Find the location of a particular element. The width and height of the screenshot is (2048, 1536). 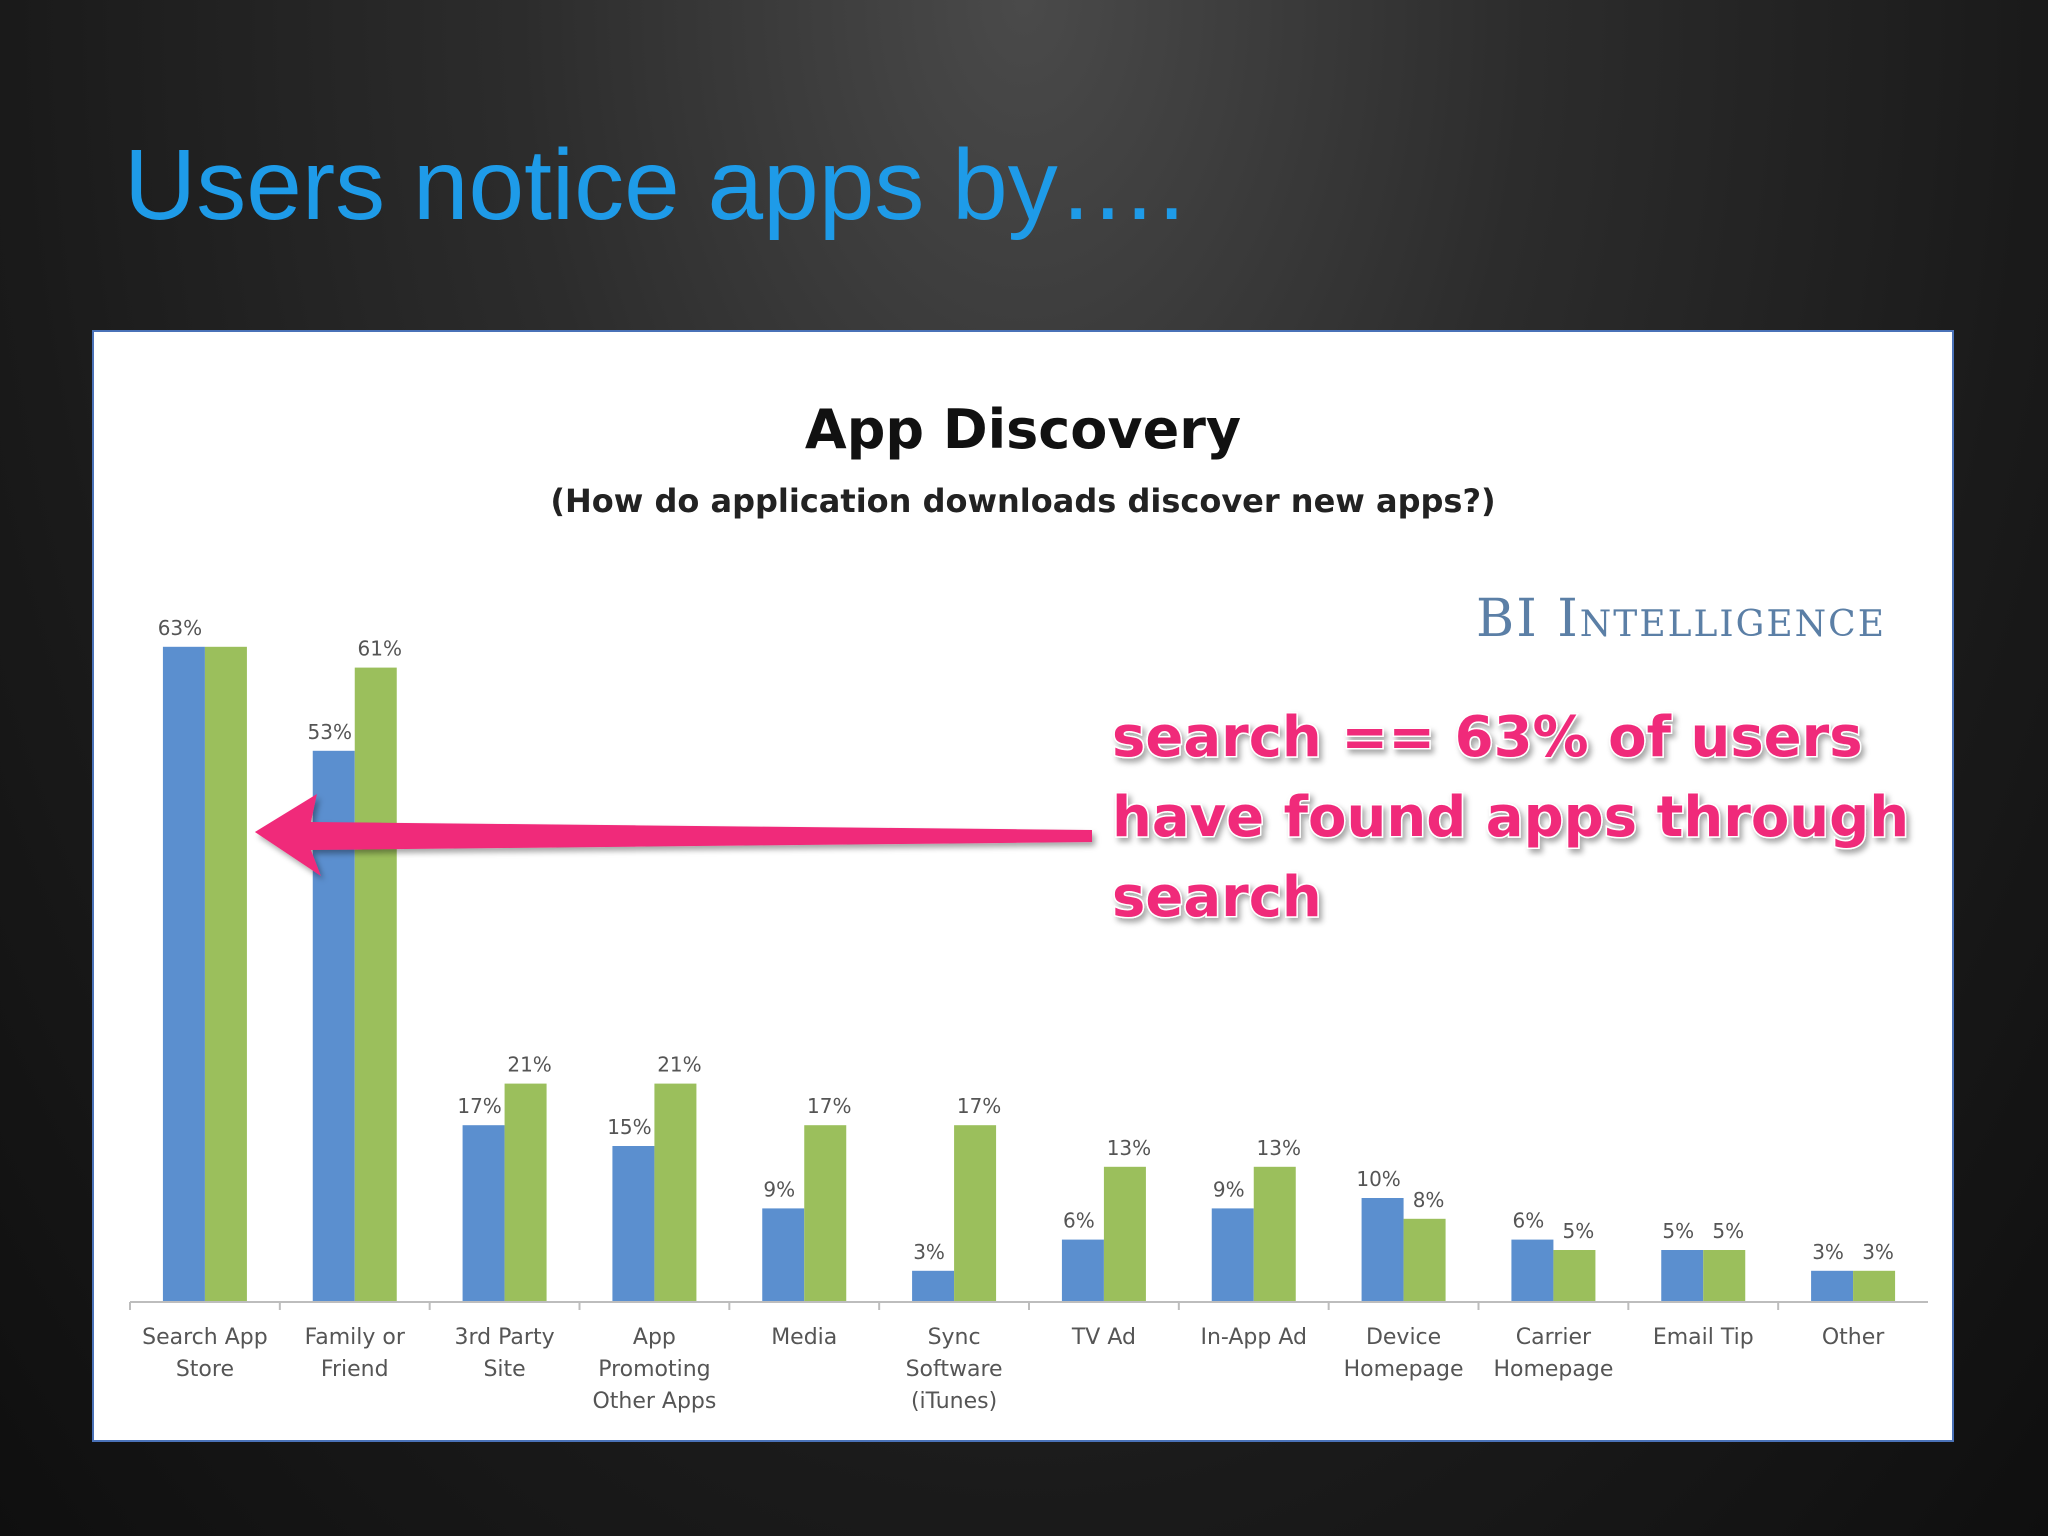

bi-intelligence-logo: BI Intelligence is located at coordinates (1681, 619).